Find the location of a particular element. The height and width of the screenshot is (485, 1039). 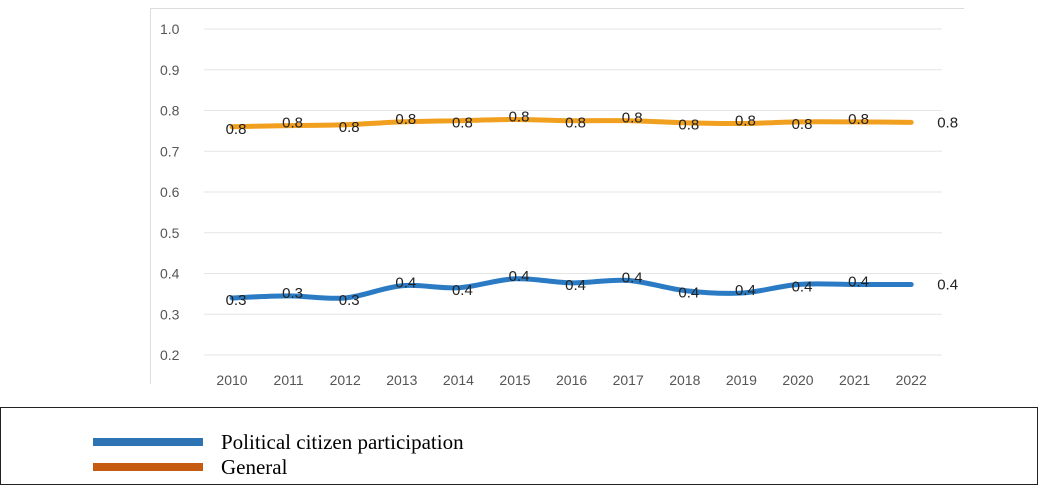

x-tick-label: 2013 is located at coordinates (401, 380).